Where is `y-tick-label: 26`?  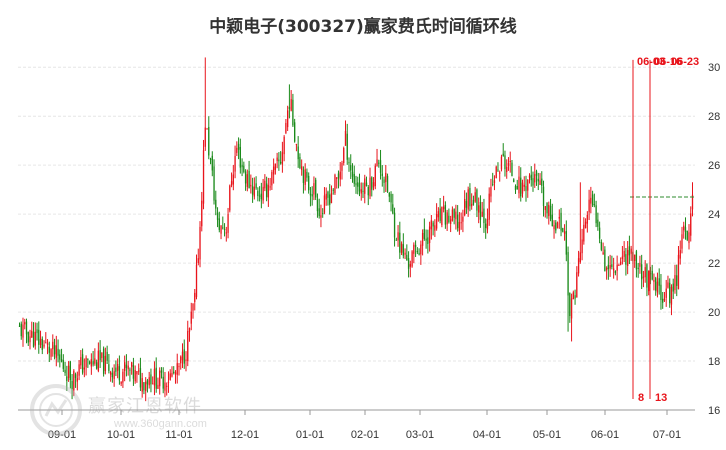
y-tick-label: 26 is located at coordinates (714, 166).